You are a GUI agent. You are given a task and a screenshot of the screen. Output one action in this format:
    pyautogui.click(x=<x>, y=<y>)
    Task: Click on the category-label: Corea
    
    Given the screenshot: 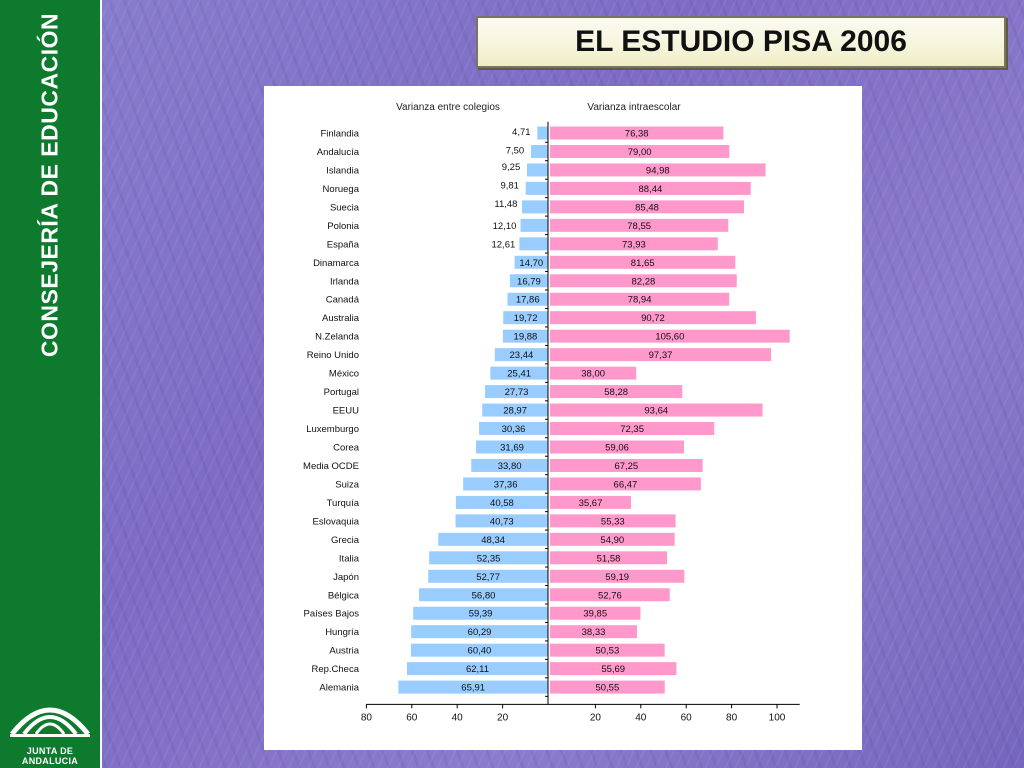 What is the action you would take?
    pyautogui.click(x=346, y=447)
    